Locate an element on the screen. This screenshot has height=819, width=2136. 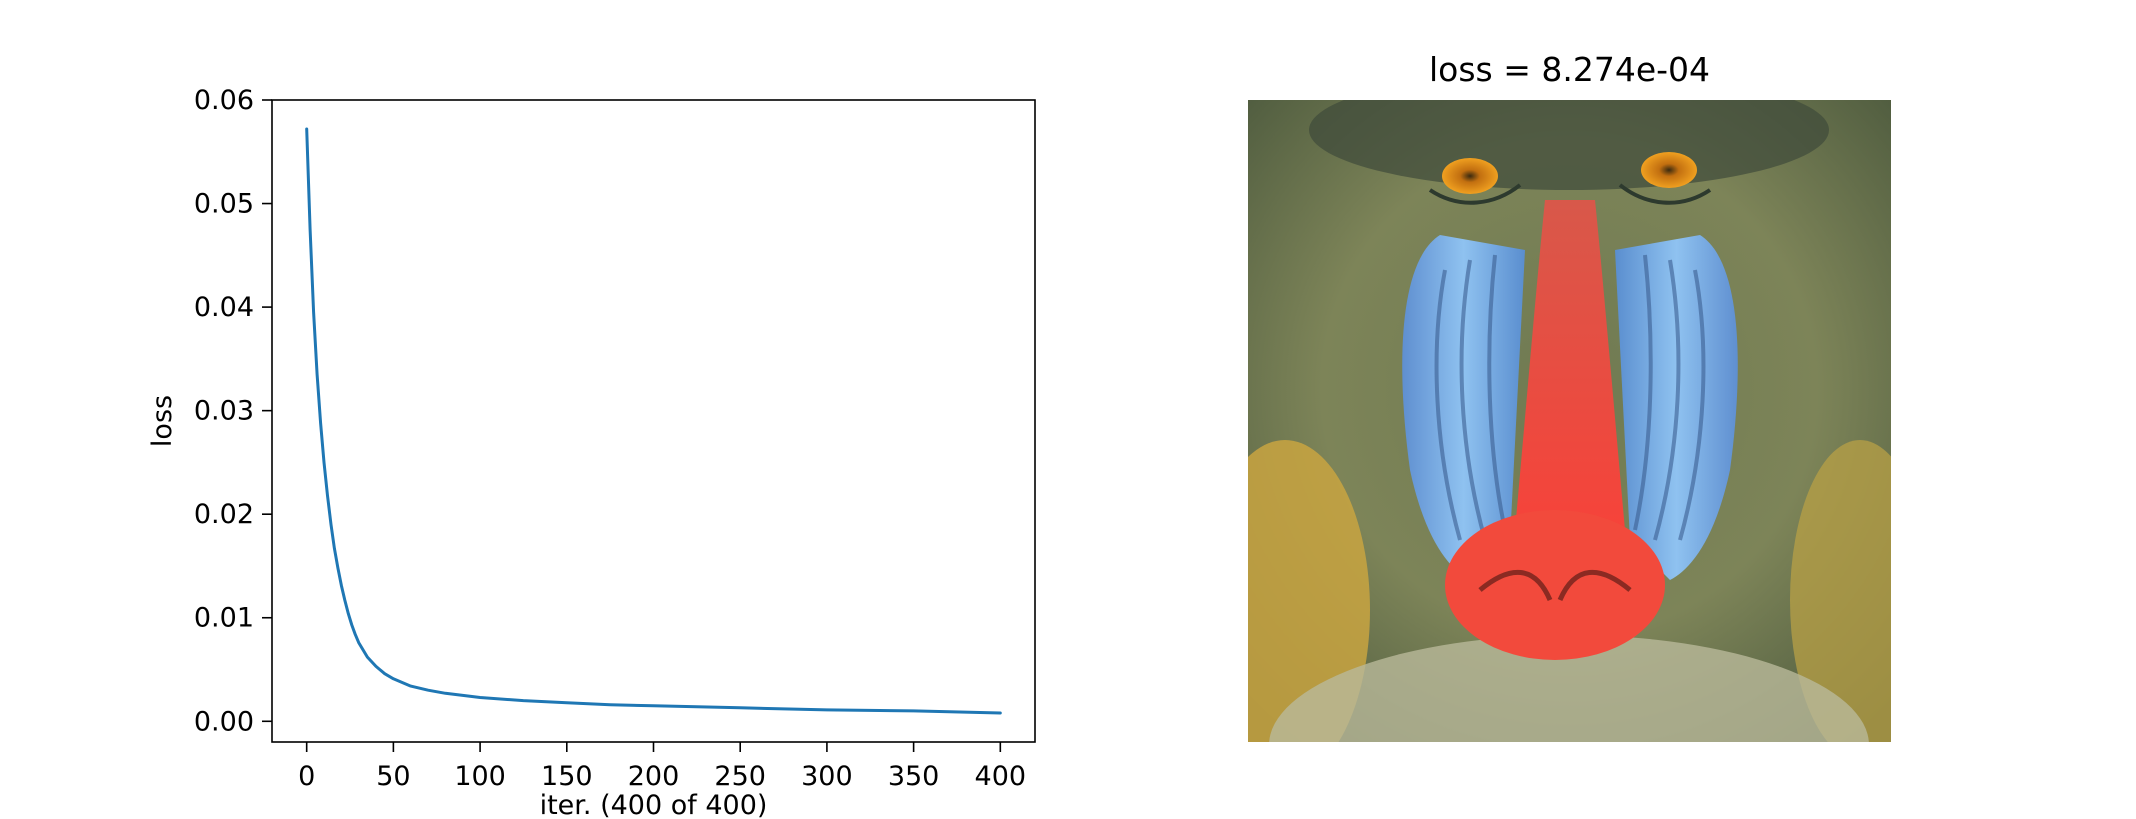
y-tick-label: 0.00 is located at coordinates (224, 721).